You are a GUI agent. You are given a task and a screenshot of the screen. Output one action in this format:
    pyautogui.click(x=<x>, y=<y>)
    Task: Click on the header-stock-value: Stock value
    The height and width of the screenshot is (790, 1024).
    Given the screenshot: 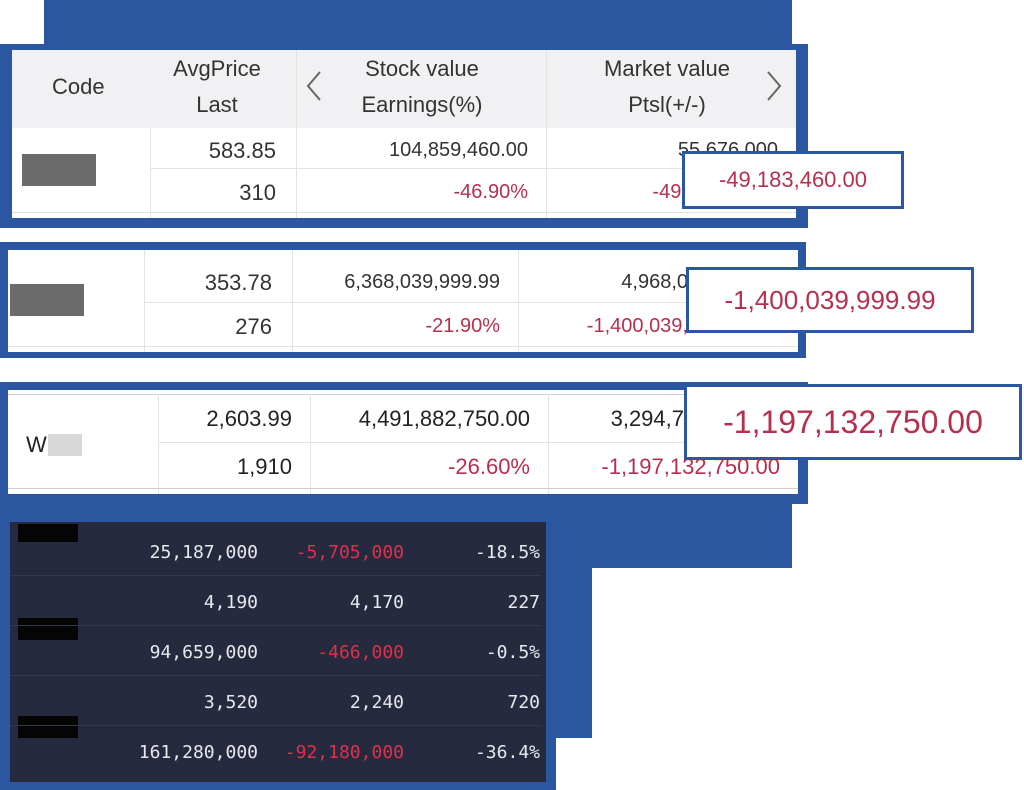 What is the action you would take?
    pyautogui.click(x=422, y=68)
    